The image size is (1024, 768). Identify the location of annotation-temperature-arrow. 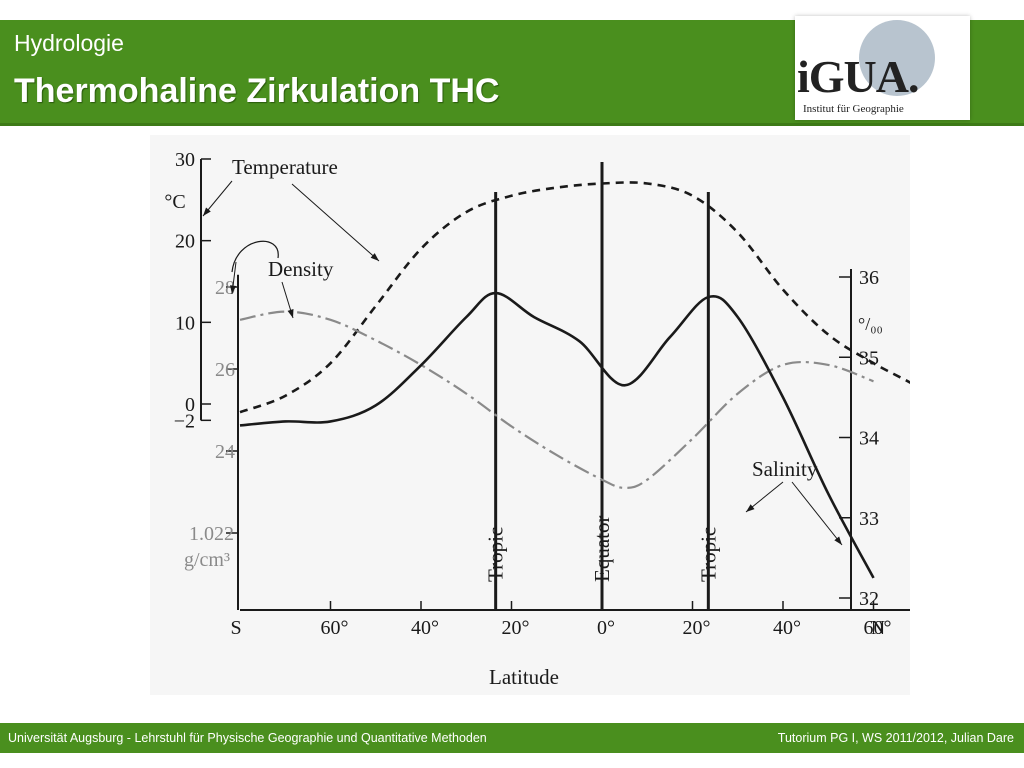
(335, 222).